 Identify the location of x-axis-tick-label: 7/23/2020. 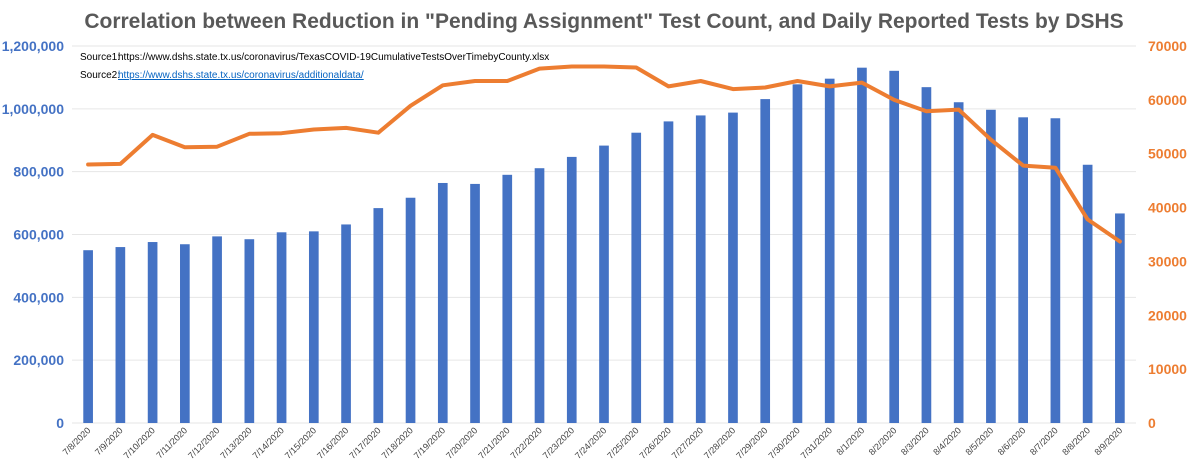
(558, 442).